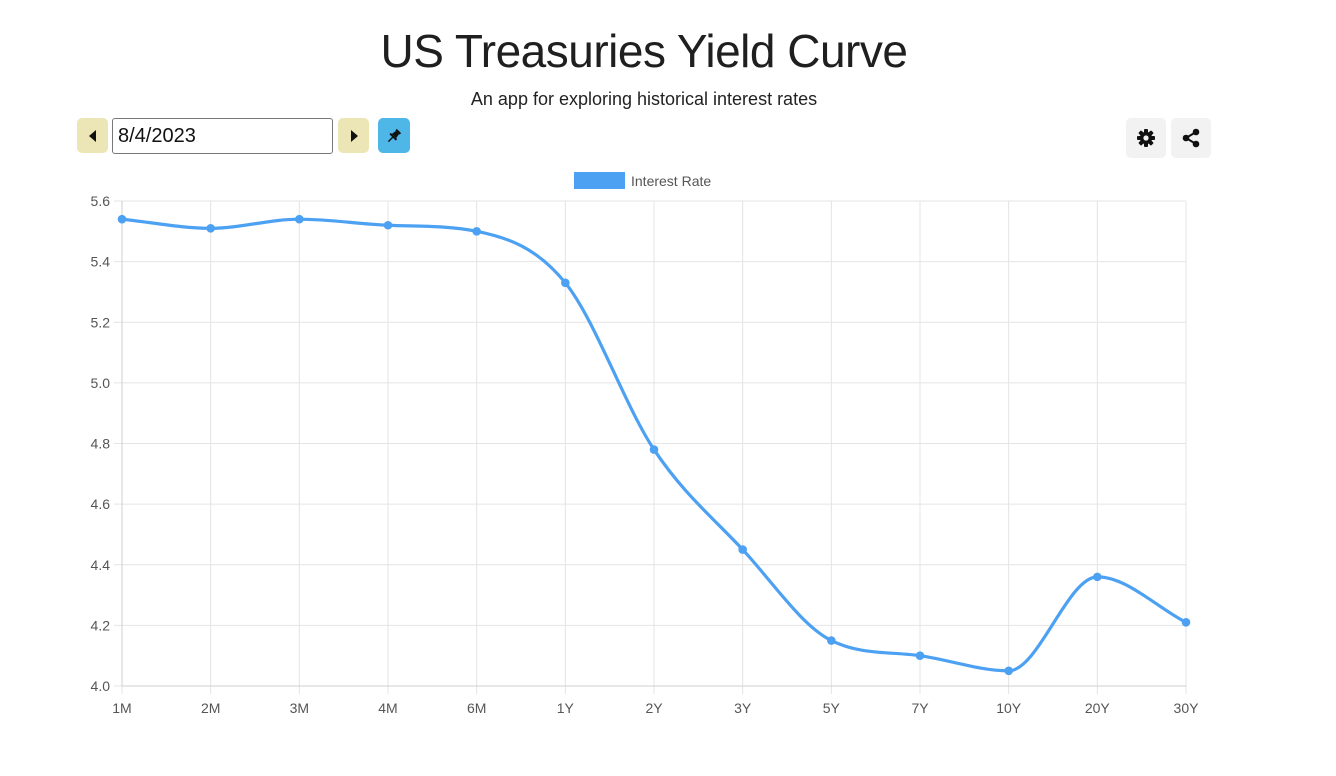 The width and height of the screenshot is (1336, 776). Describe the element at coordinates (644, 51) in the screenshot. I see `page-title: US Treasuries Yield Curve` at that location.